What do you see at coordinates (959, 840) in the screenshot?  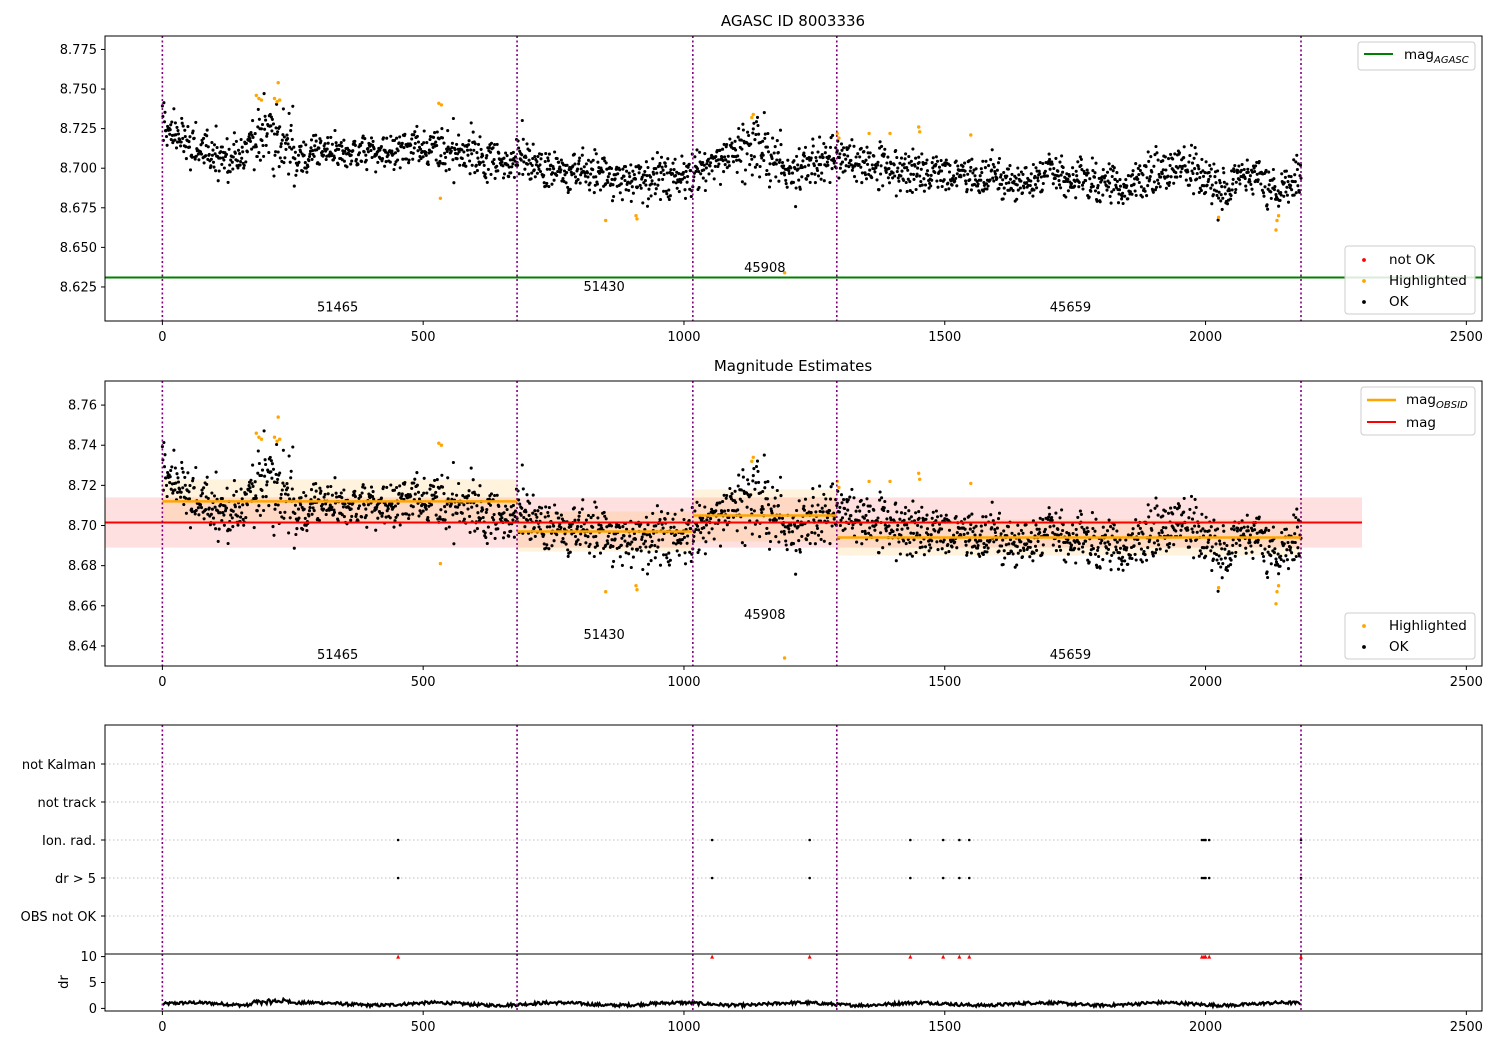 I see `flag-point` at bounding box center [959, 840].